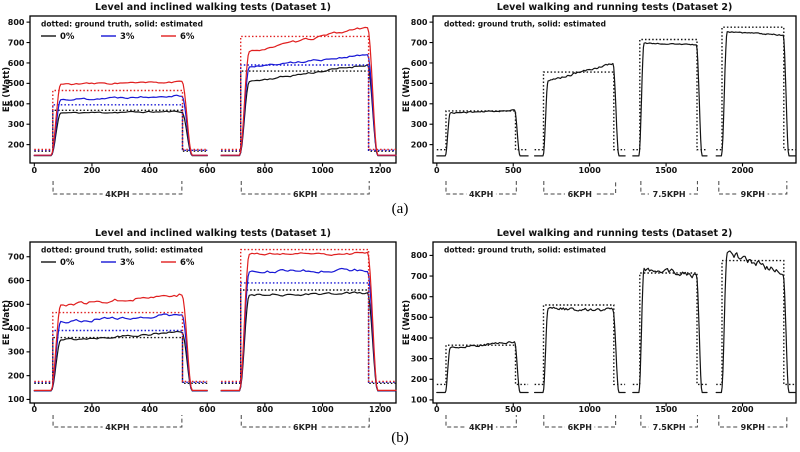 The image size is (800, 452). Describe the element at coordinates (400, 438) in the screenshot. I see `subfigure-label-b: (b)` at that location.